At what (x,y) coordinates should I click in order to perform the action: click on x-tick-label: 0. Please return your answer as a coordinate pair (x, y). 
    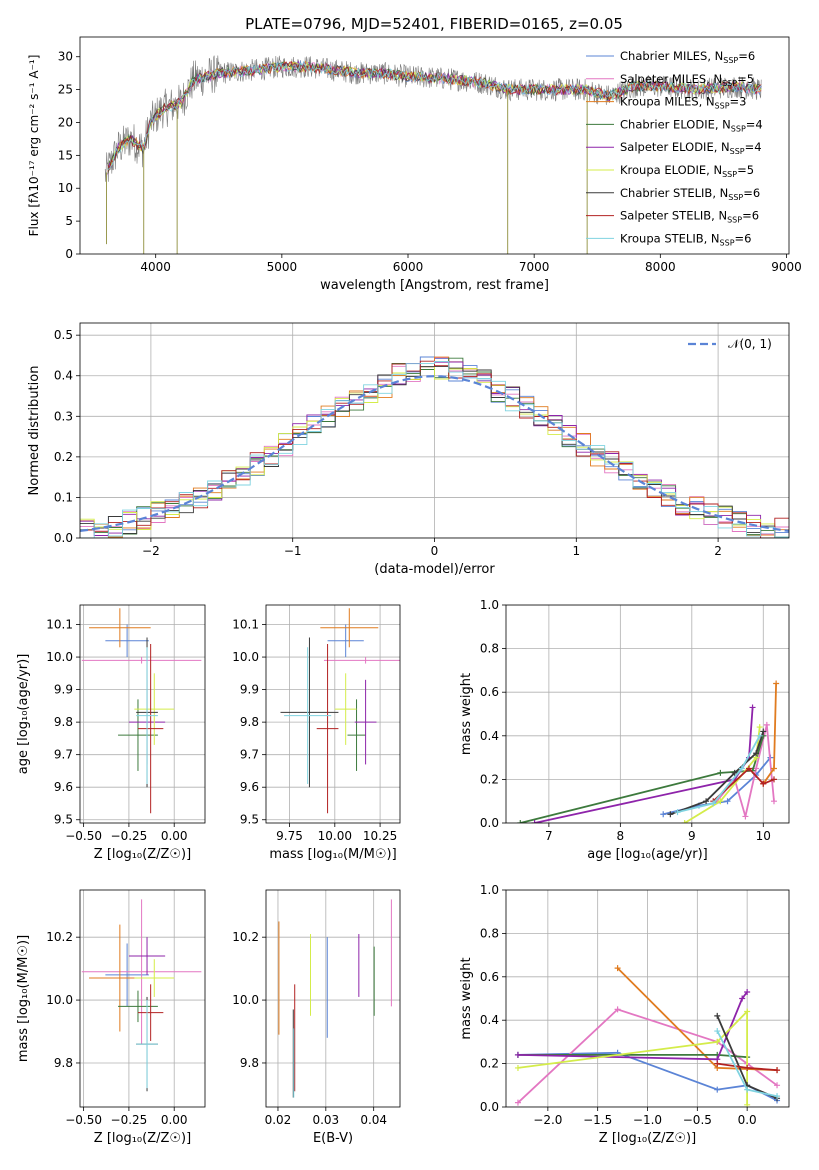
    Looking at the image, I should click on (435, 551).